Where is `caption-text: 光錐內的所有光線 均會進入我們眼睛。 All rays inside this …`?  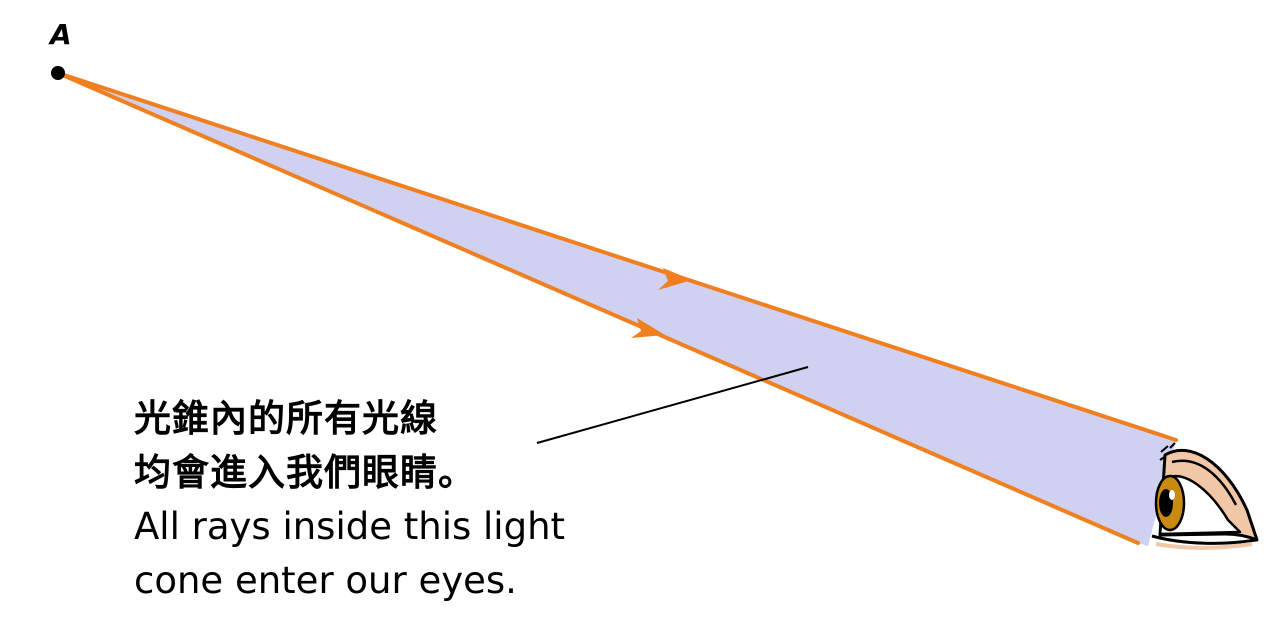
caption-text: 光錐內的所有光線 均會進入我們眼睛。 All rays inside this … is located at coordinates (349, 500).